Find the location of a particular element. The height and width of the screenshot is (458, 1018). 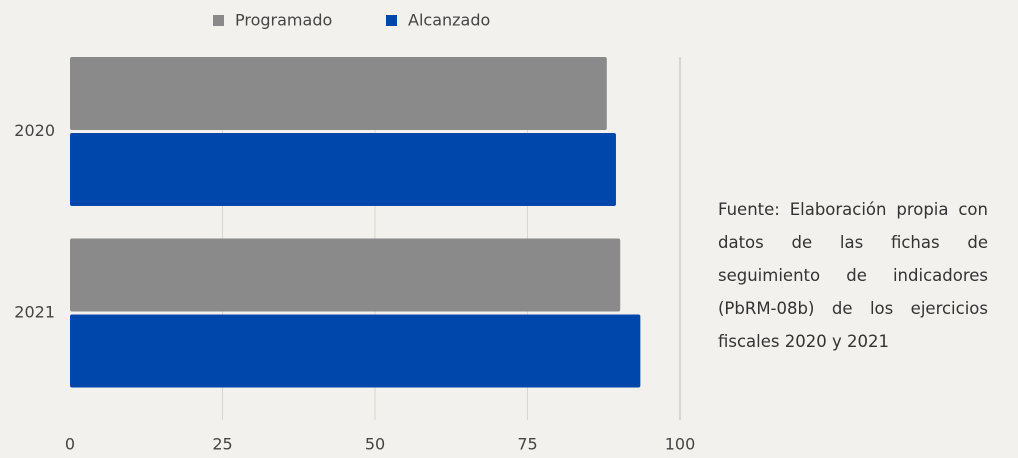

y-tick-label: 2021 is located at coordinates (34, 312).